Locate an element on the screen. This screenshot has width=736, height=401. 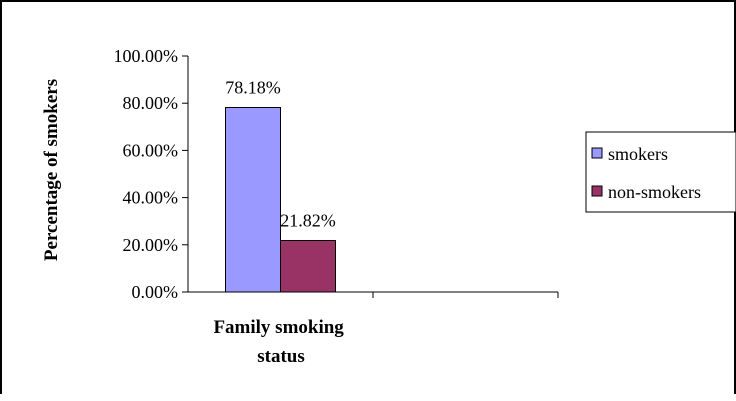
data-labels: 78.18% 21.82% is located at coordinates (280, 153).